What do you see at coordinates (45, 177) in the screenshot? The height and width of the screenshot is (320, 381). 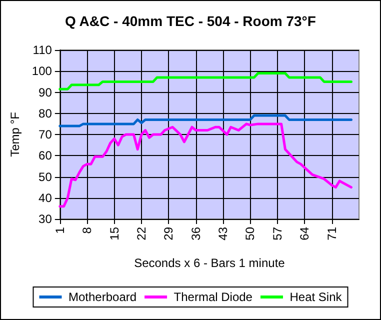 I see `y-tick-label: 50` at bounding box center [45, 177].